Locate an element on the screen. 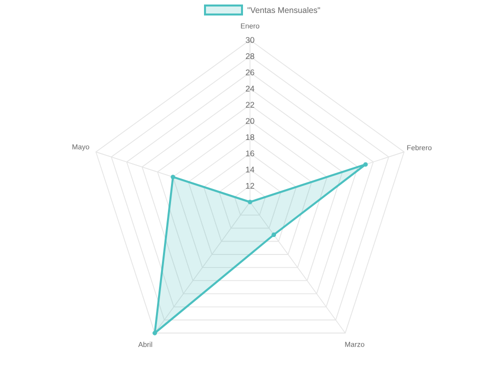 The image size is (500, 375). y-tick-label: 28 is located at coordinates (250, 56).